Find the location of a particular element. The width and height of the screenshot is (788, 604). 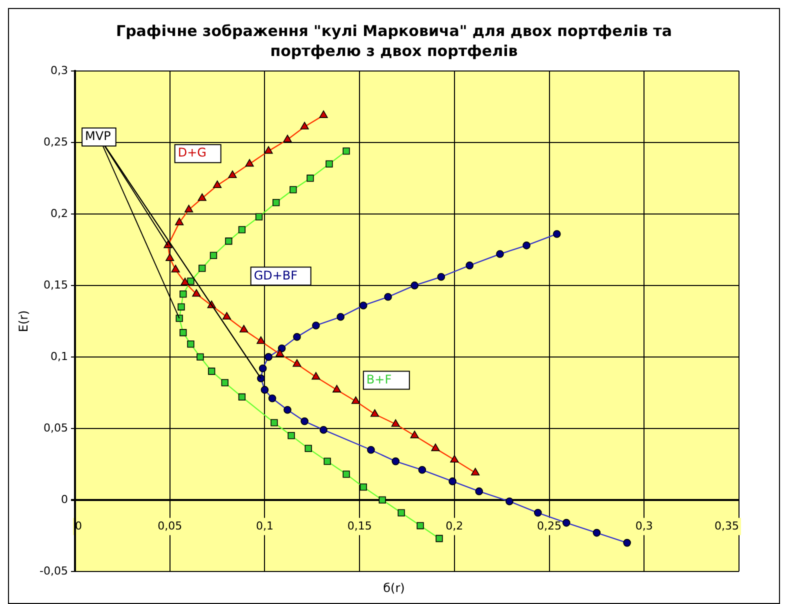

y-tick-label: 0,25 is located at coordinates (56, 141).